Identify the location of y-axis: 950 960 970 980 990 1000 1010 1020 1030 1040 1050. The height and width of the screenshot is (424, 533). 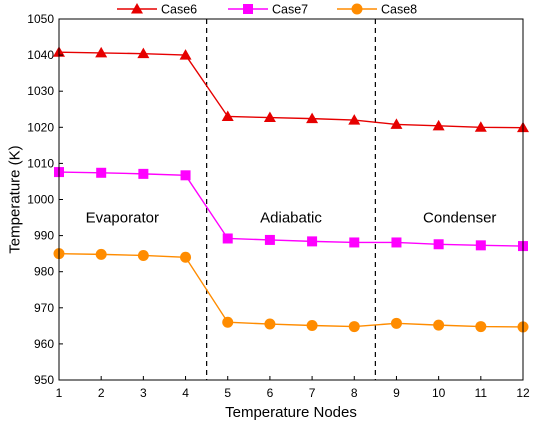
(45, 199).